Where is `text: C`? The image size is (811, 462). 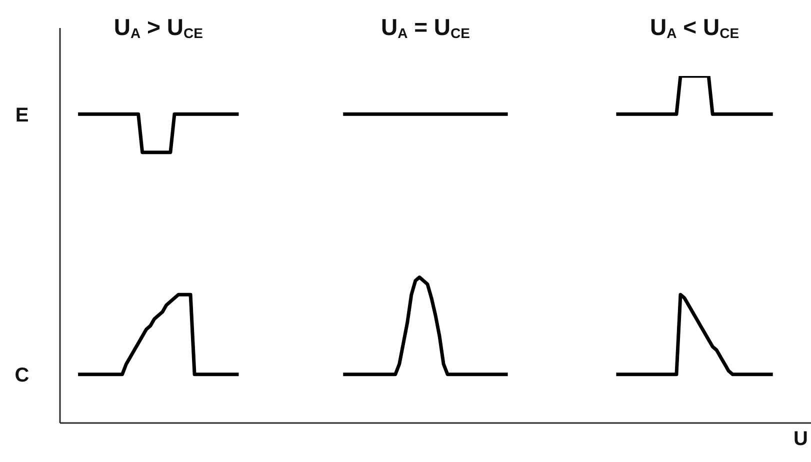
text: C is located at coordinates (22, 375).